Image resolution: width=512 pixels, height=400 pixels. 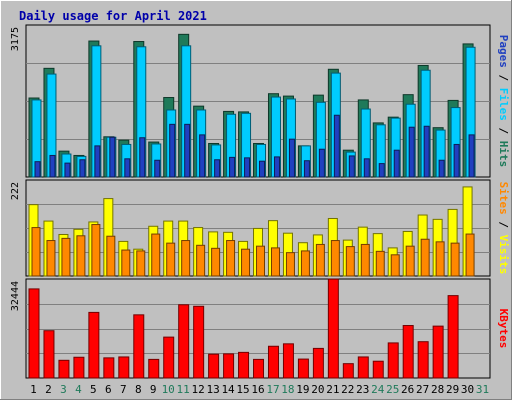 What do you see at coordinates (108, 389) in the screenshot?
I see `x-tick-label: 6` at bounding box center [108, 389].